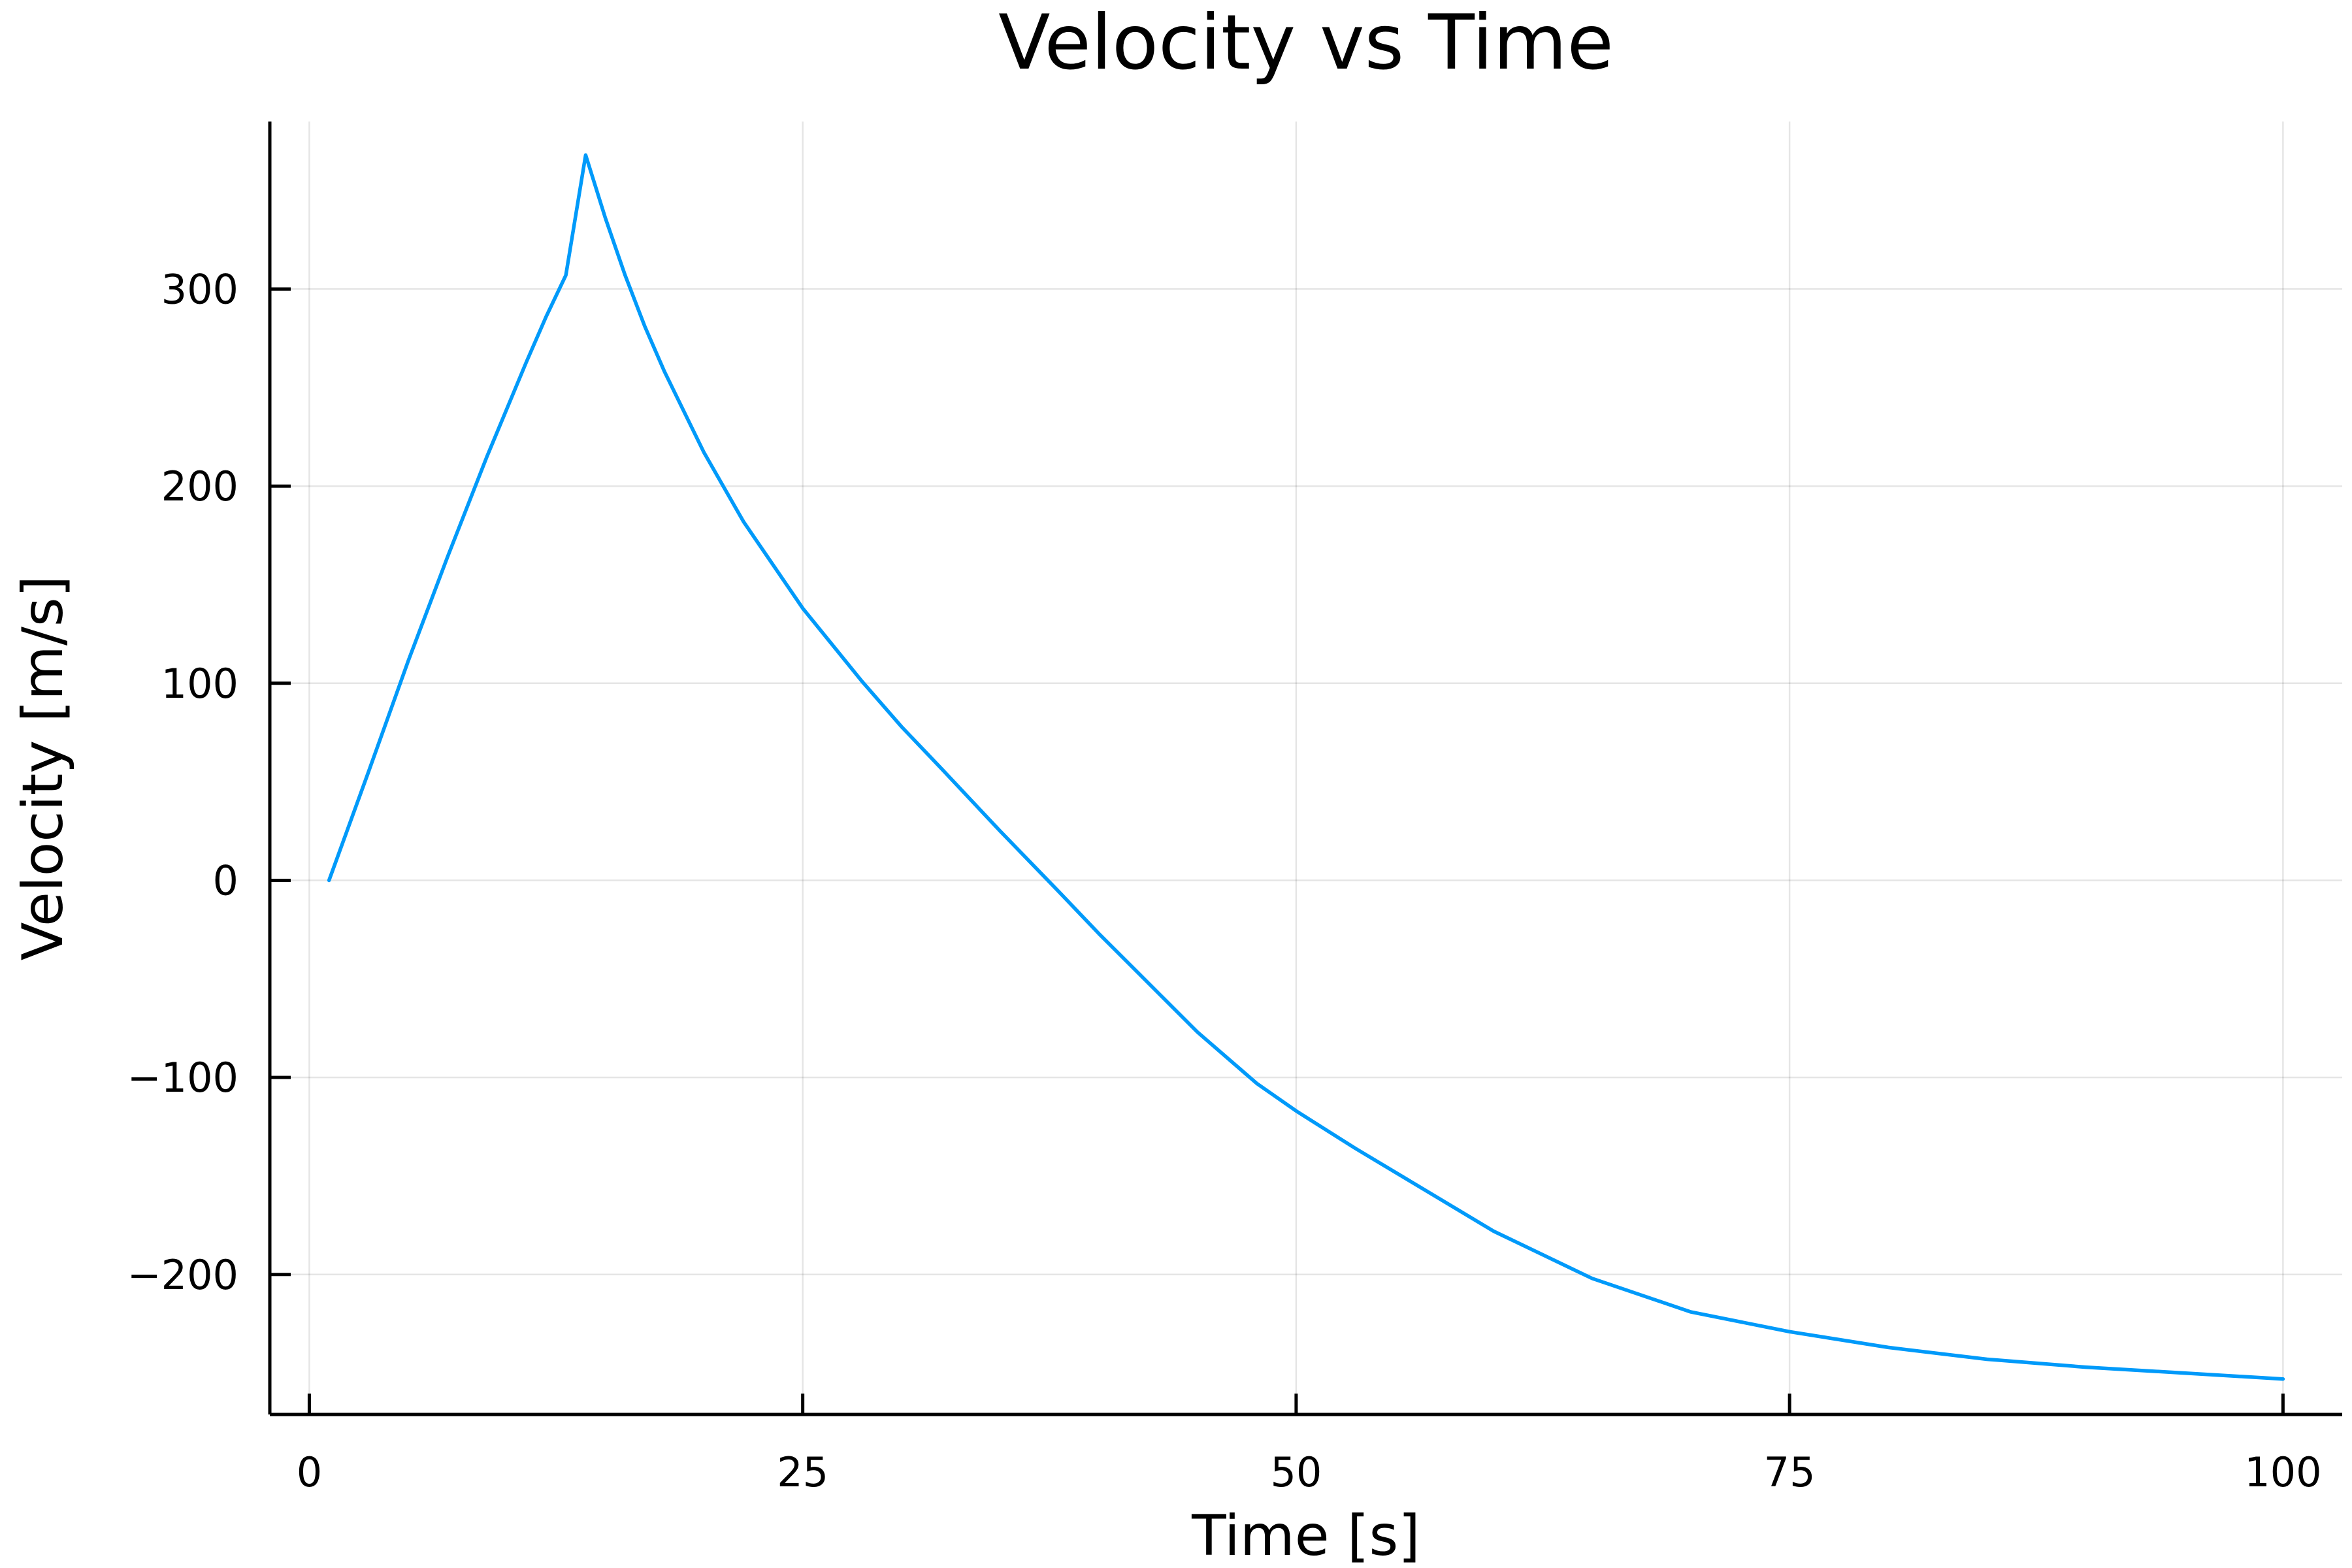  Describe the element at coordinates (43, 768) in the screenshot. I see `y-axis-label: Velocity [m/s]` at that location.